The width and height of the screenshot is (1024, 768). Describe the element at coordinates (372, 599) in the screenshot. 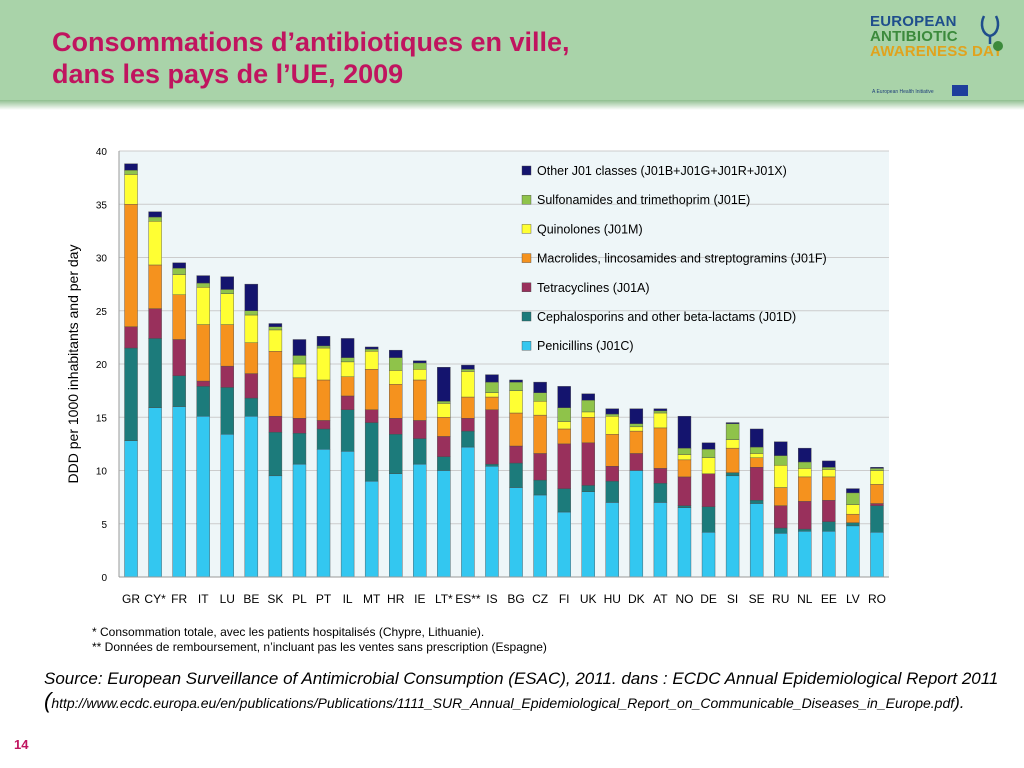

I see `x-tick-label: MT` at that location.